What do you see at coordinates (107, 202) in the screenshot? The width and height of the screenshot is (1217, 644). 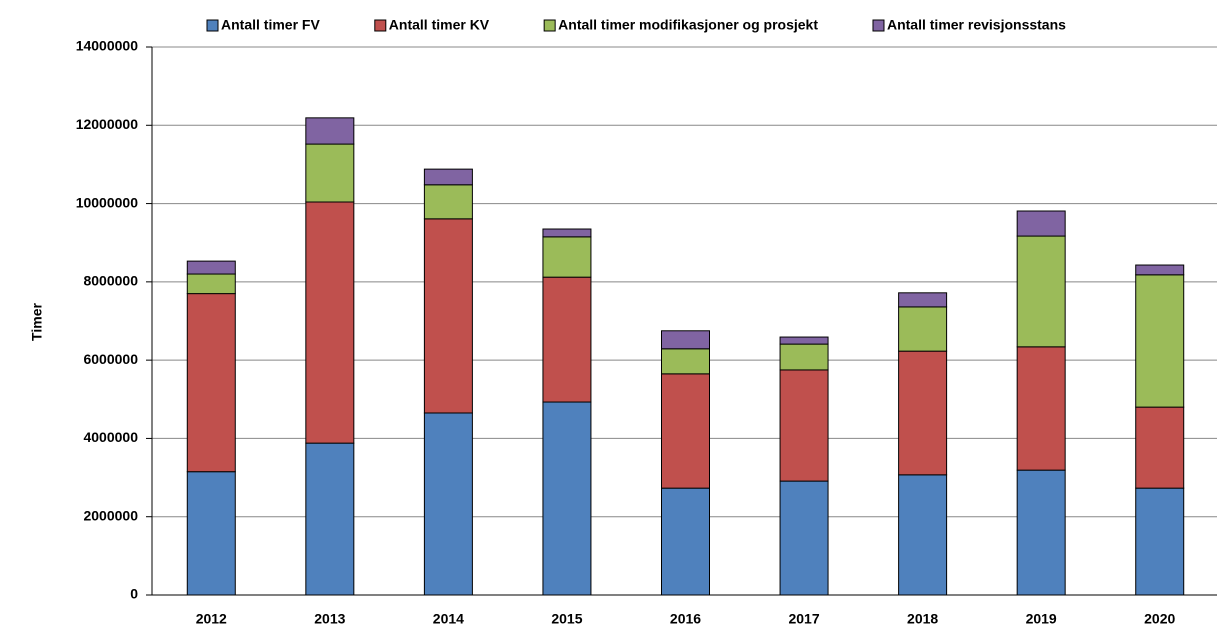 I see `y-tick-label: 10000000` at bounding box center [107, 202].